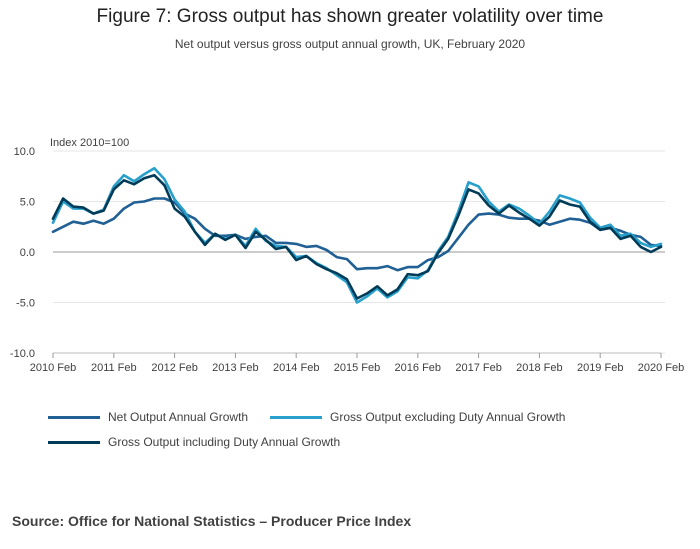  Describe the element at coordinates (539, 368) in the screenshot. I see `x-tick-label: 2018 Feb` at that location.